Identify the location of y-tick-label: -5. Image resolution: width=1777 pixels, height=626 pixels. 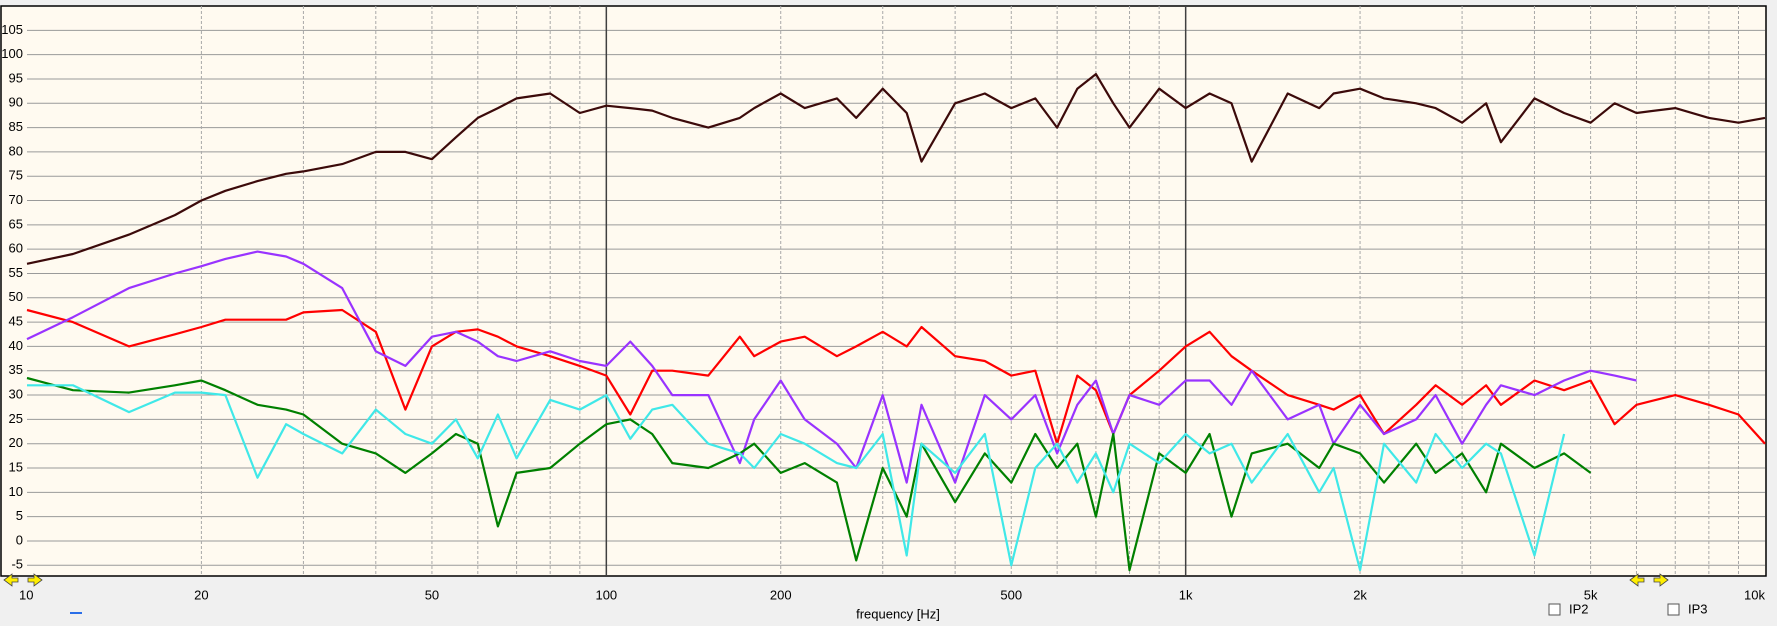
(17, 564).